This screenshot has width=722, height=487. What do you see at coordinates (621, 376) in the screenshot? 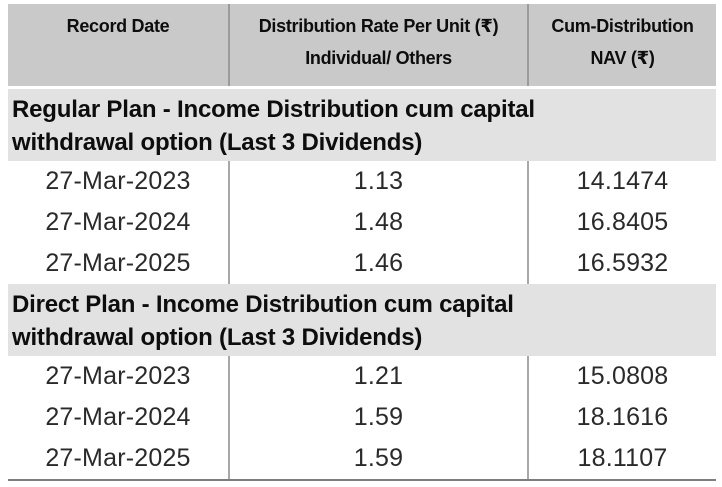
I see `cell-nav: 15.0808` at bounding box center [621, 376].